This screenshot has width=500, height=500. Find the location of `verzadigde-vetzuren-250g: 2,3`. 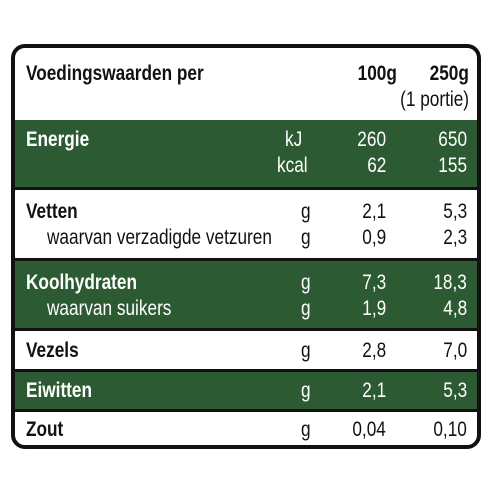

verzadigde-vetzuren-250g: 2,3 is located at coordinates (455, 237).